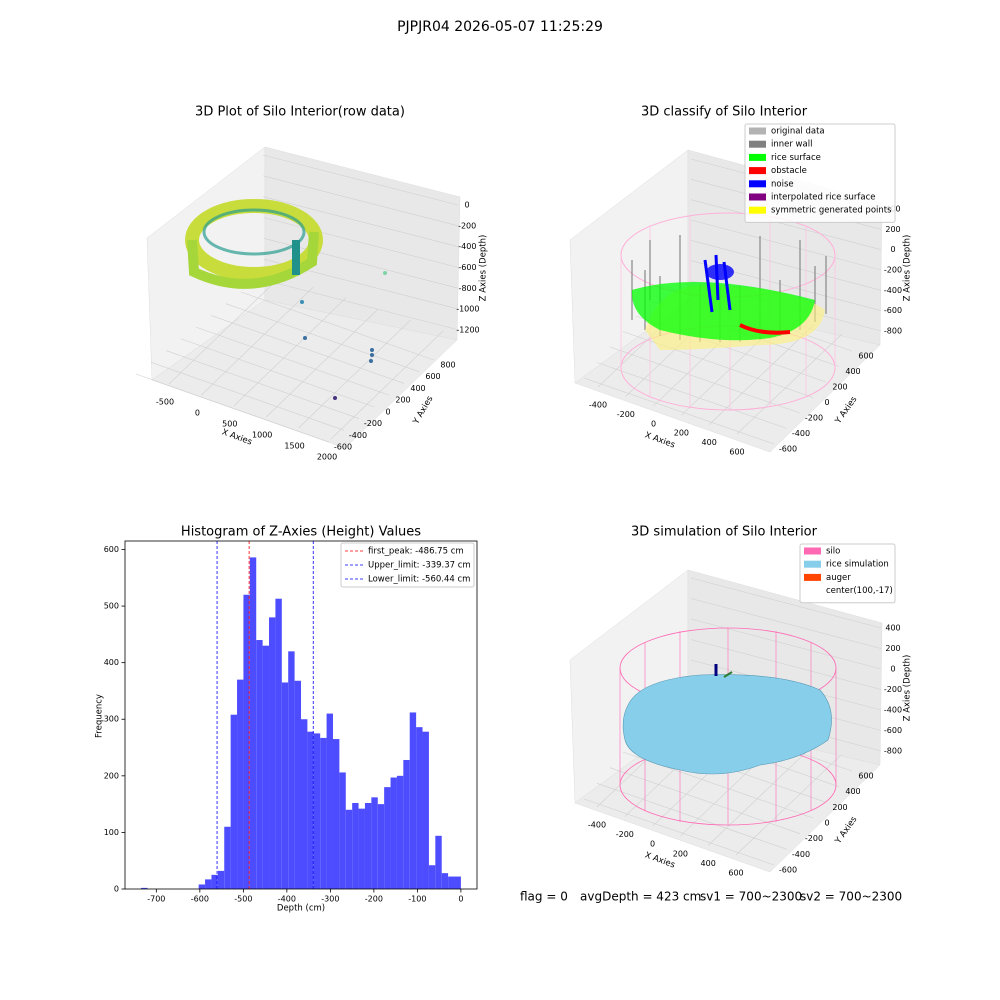  I want to click on ring-inner, so click(254, 232).